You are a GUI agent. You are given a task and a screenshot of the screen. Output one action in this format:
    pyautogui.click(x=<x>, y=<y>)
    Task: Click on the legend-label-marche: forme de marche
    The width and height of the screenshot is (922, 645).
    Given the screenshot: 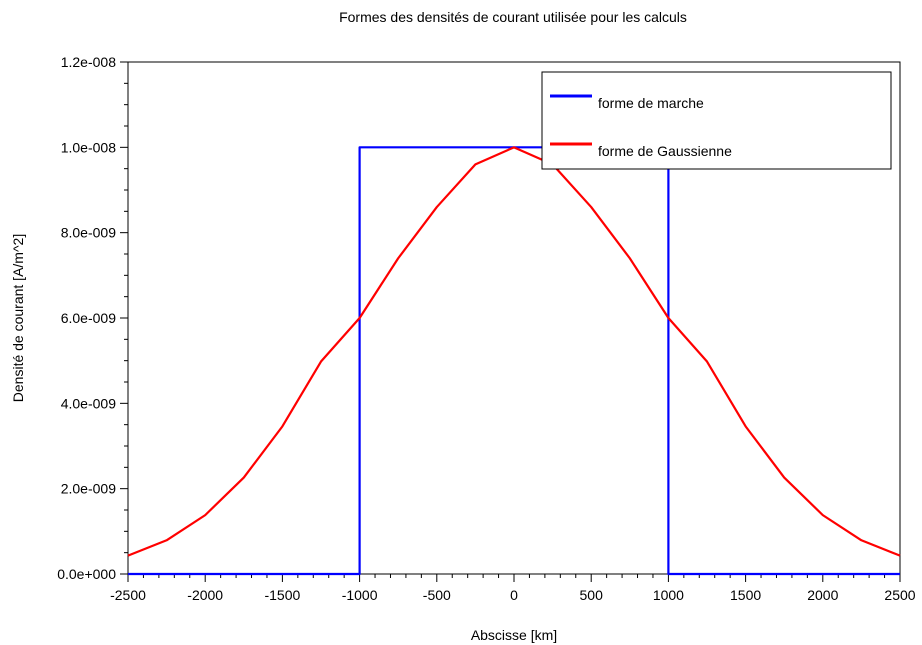 What is the action you would take?
    pyautogui.click(x=651, y=103)
    